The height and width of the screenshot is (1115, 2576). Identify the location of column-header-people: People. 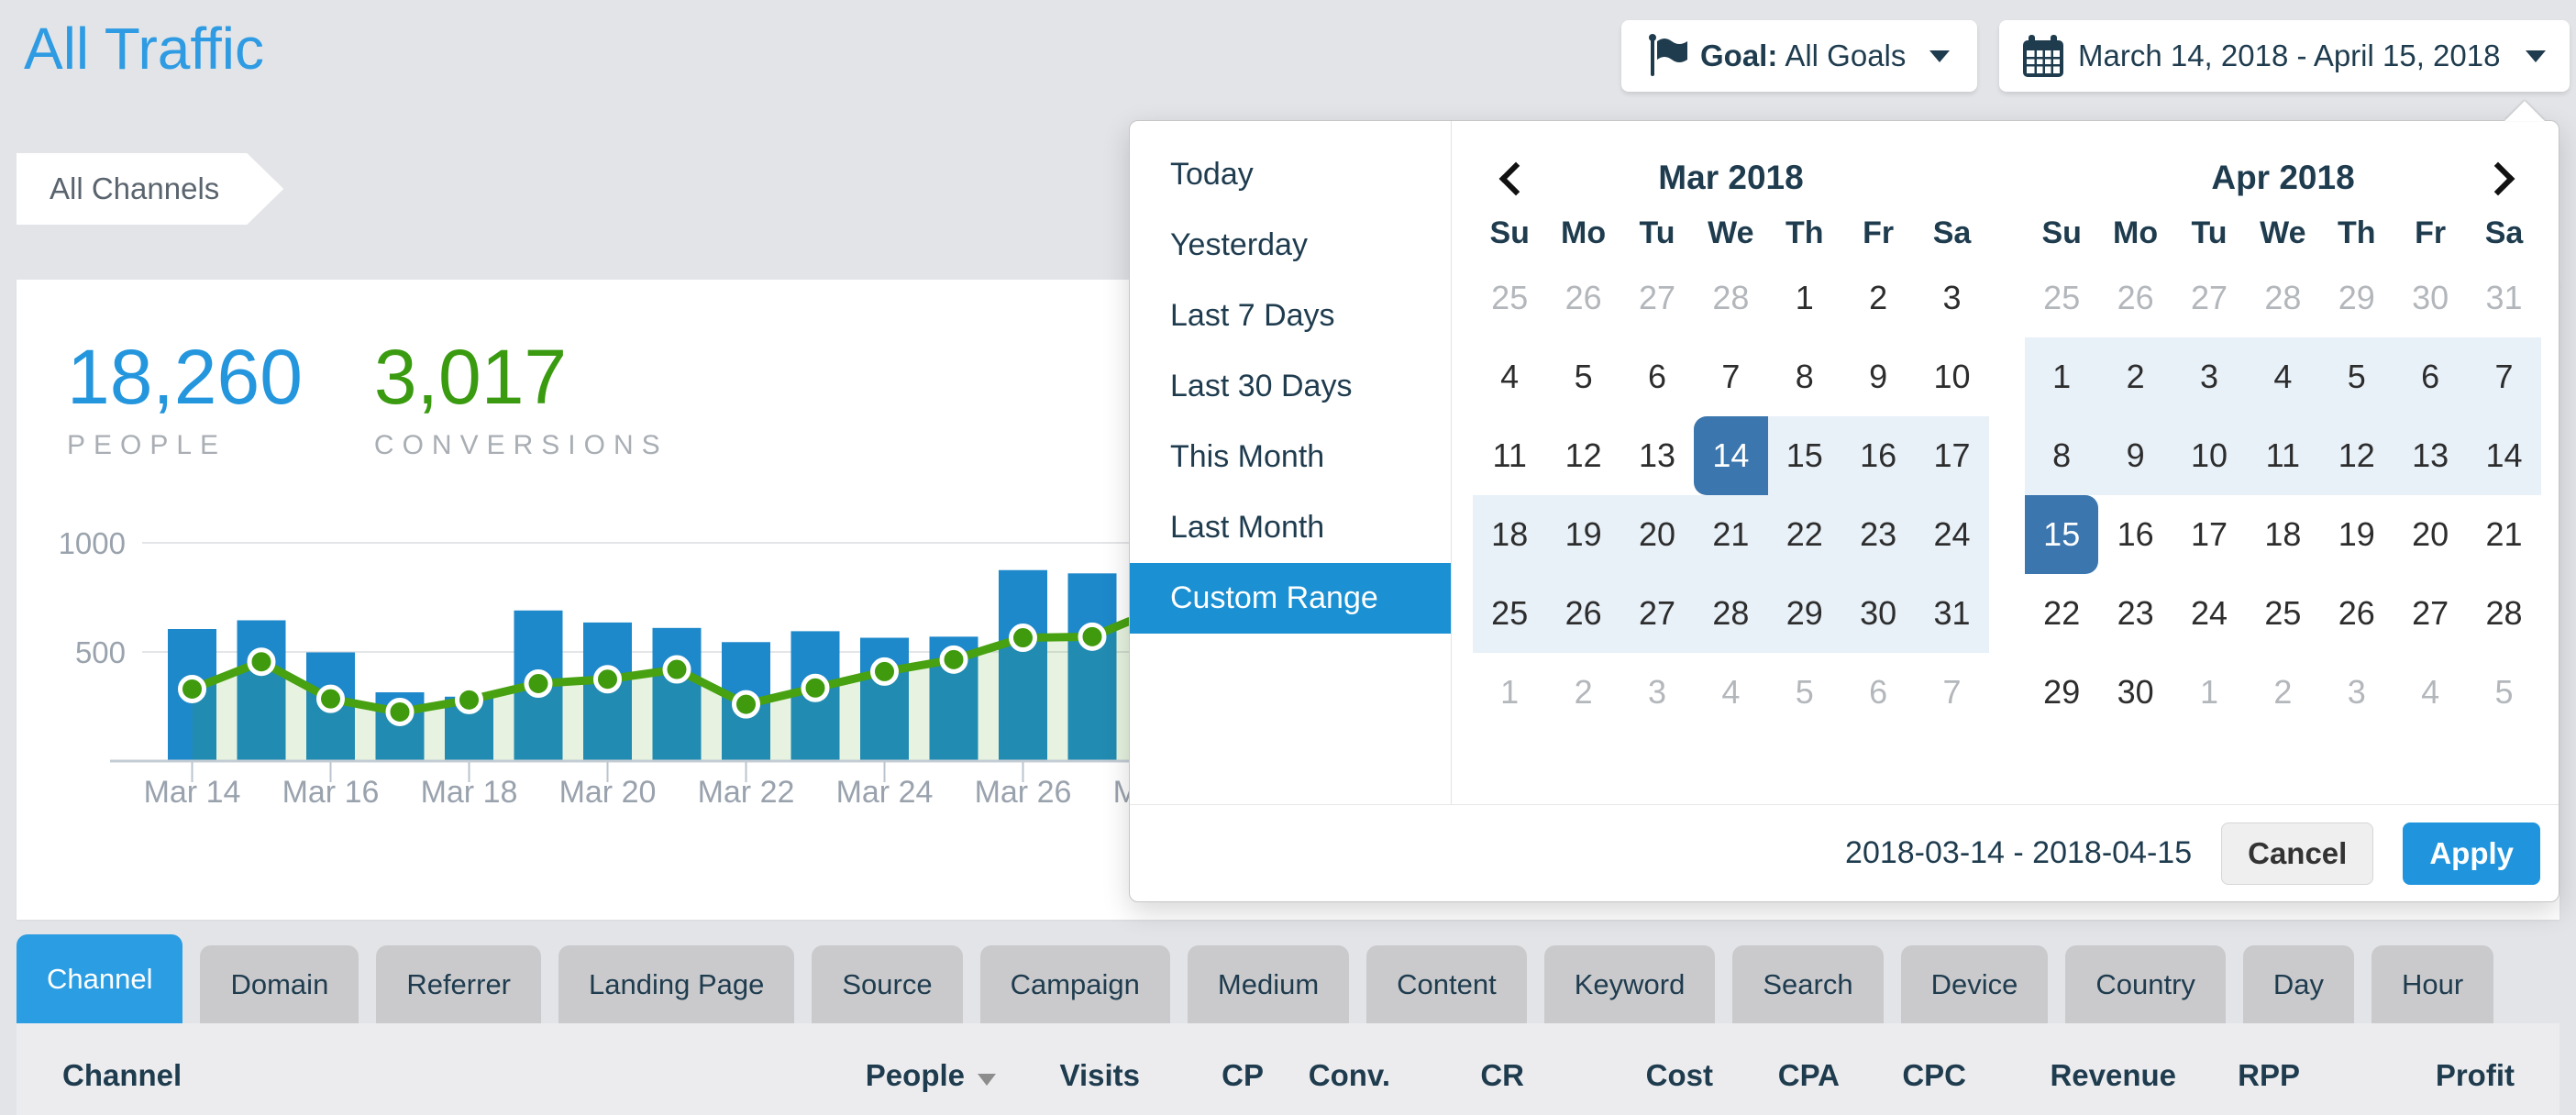
(931, 1075).